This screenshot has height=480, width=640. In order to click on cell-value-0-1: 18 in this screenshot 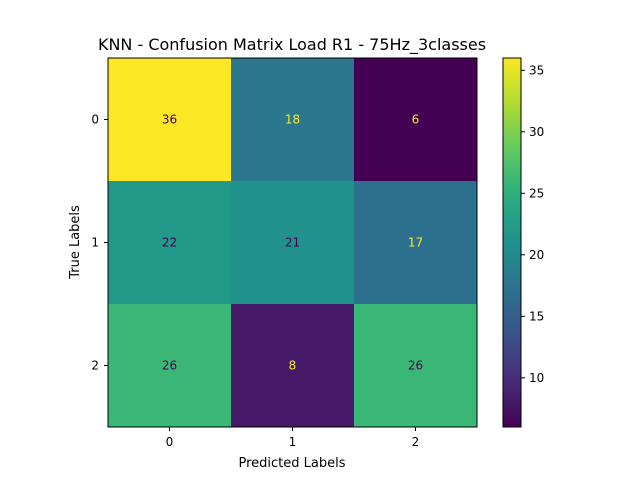, I will do `click(292, 120)`.